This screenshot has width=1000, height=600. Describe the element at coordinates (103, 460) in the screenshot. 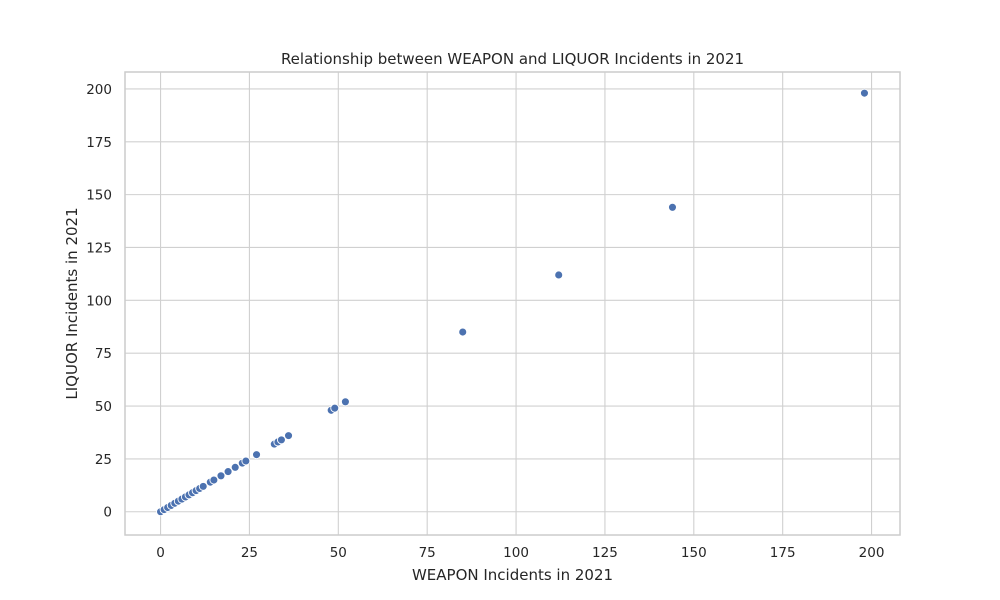

I see `y-tick-label: 25` at that location.